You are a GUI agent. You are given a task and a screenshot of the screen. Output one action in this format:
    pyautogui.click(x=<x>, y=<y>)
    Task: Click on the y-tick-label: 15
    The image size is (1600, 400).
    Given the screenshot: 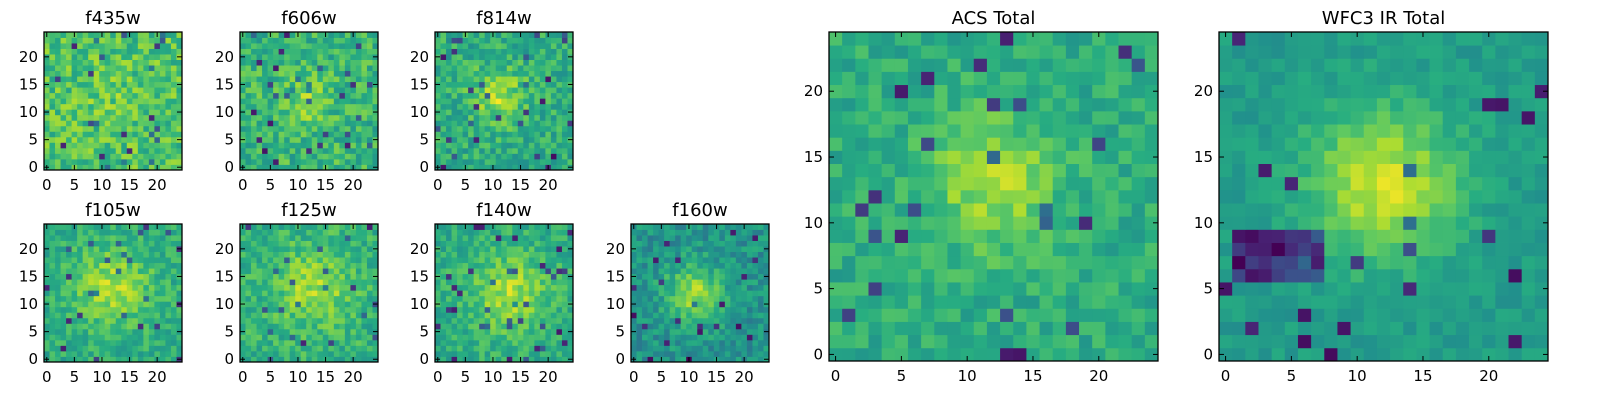 What is the action you would take?
    pyautogui.click(x=28, y=84)
    